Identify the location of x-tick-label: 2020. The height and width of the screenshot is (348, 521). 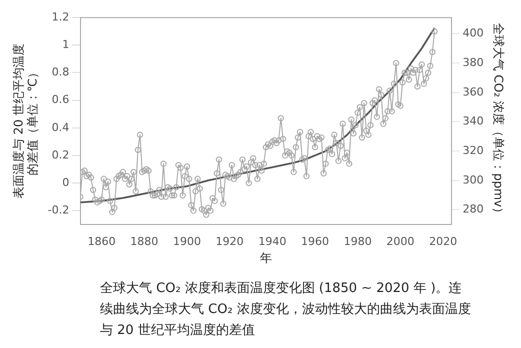
(443, 241).